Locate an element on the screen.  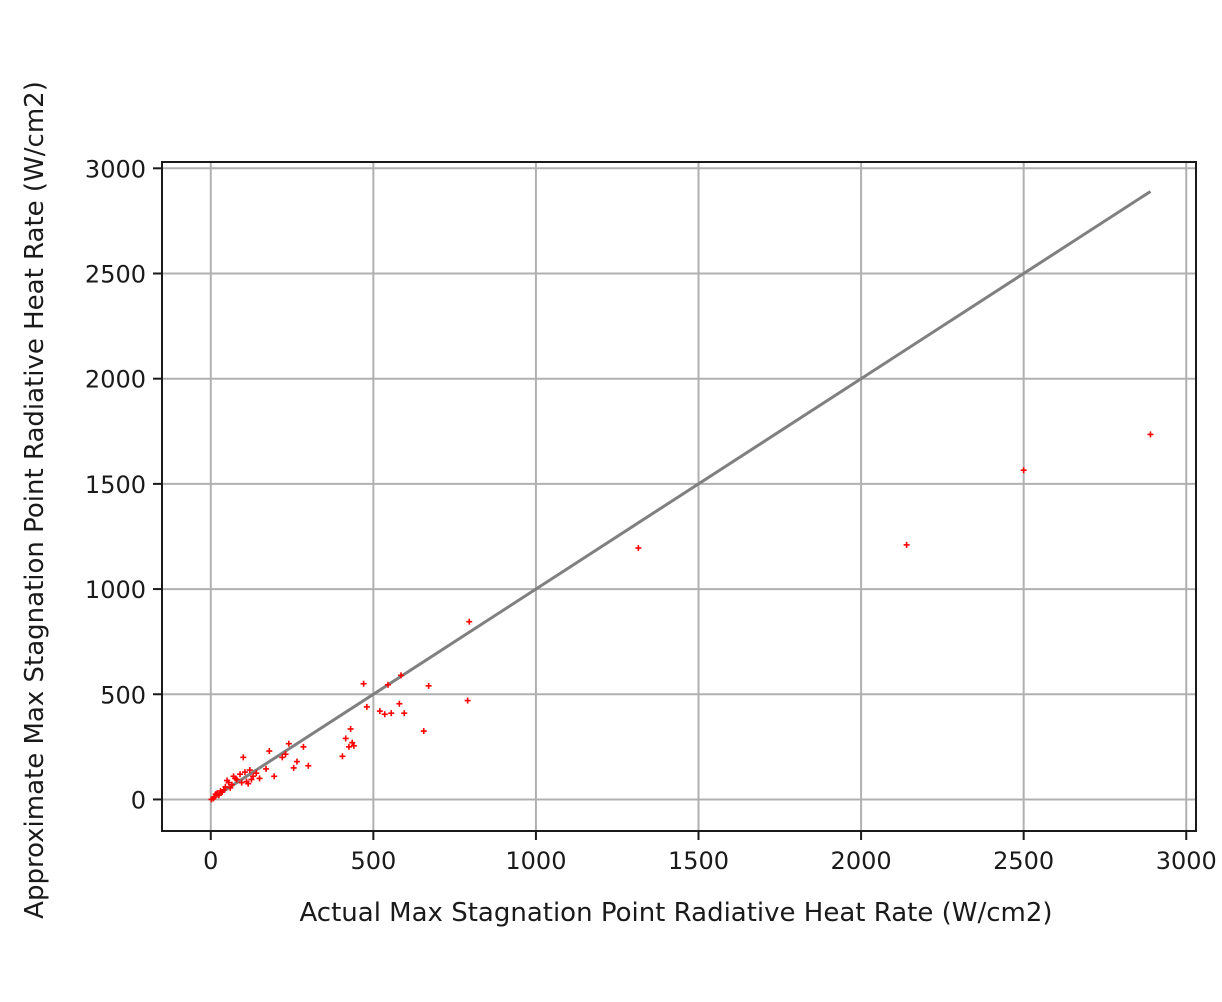
x-tick-label: 0 is located at coordinates (210, 861).